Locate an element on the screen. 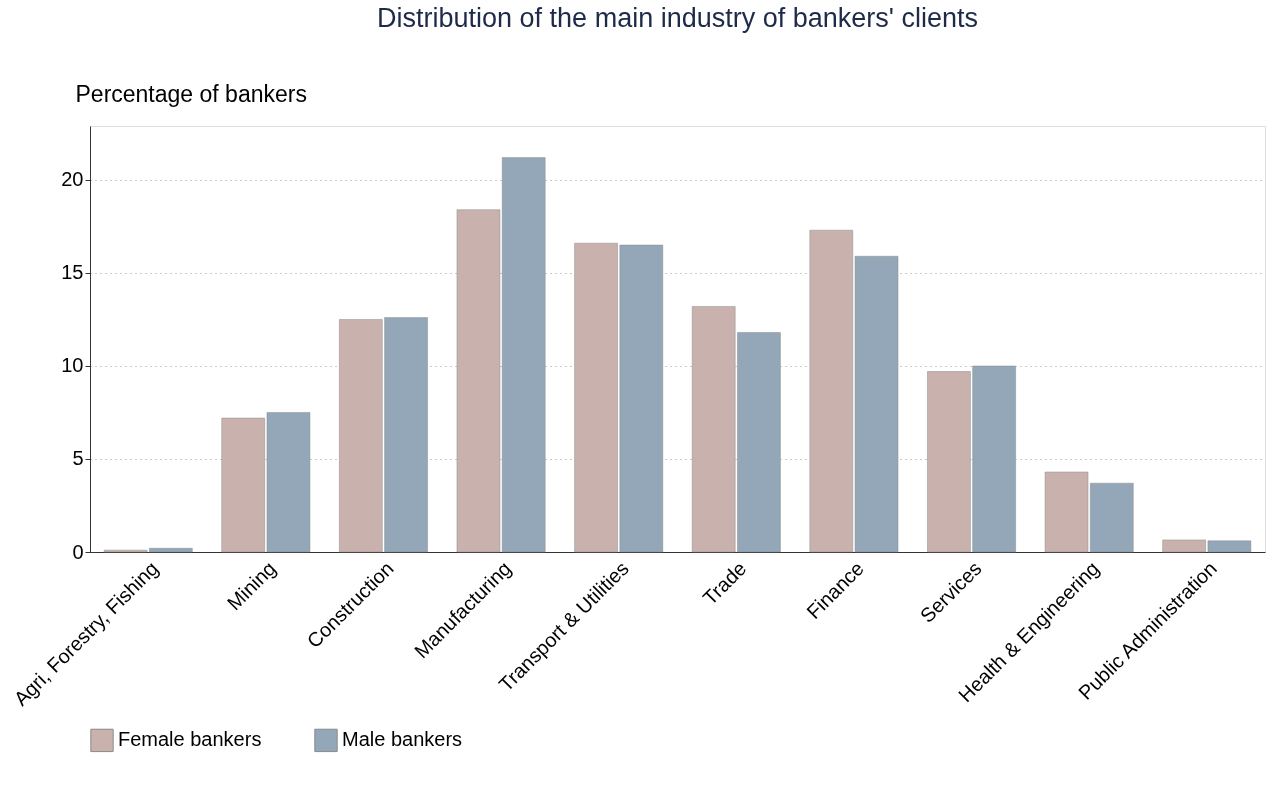 This screenshot has width=1283, height=793. legend-label: Female bankers is located at coordinates (190, 739).